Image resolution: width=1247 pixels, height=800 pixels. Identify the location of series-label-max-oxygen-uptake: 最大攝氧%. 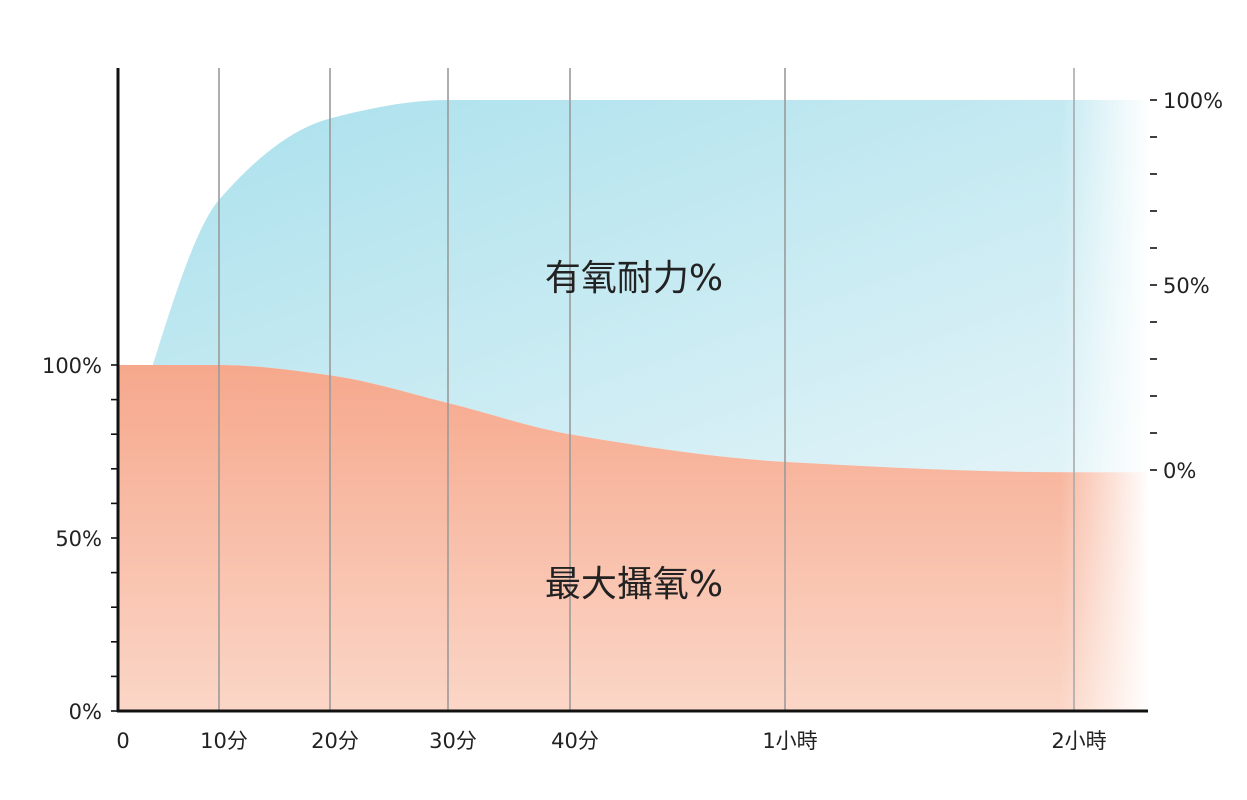
(634, 584).